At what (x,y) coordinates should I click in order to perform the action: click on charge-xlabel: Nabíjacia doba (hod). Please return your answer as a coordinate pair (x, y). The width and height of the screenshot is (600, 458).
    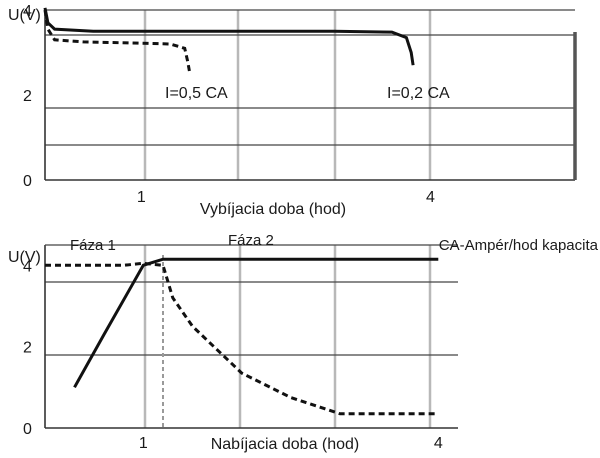
    Looking at the image, I should click on (285, 444).